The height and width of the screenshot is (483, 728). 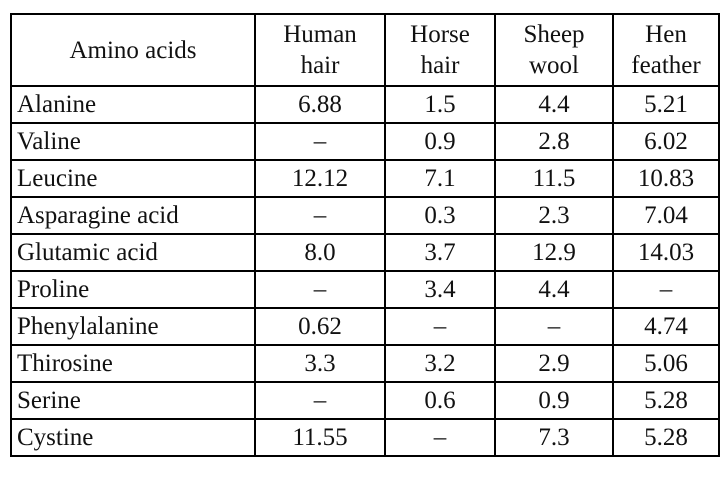 What do you see at coordinates (554, 178) in the screenshot?
I see `sheep-wool-value: 11.5` at bounding box center [554, 178].